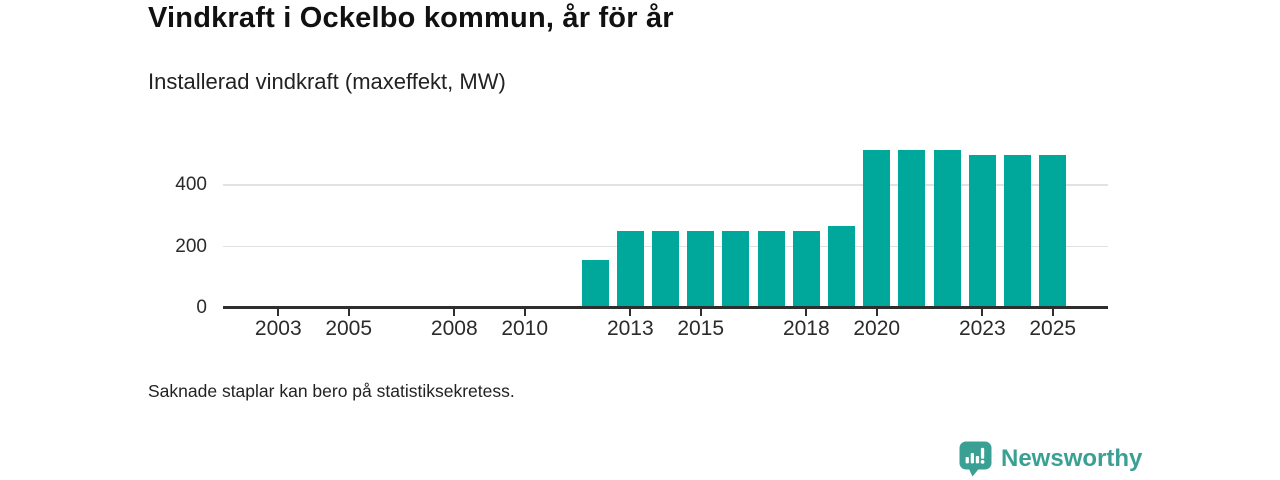 The image size is (1280, 480). I want to click on bar-2022, so click(947, 228).